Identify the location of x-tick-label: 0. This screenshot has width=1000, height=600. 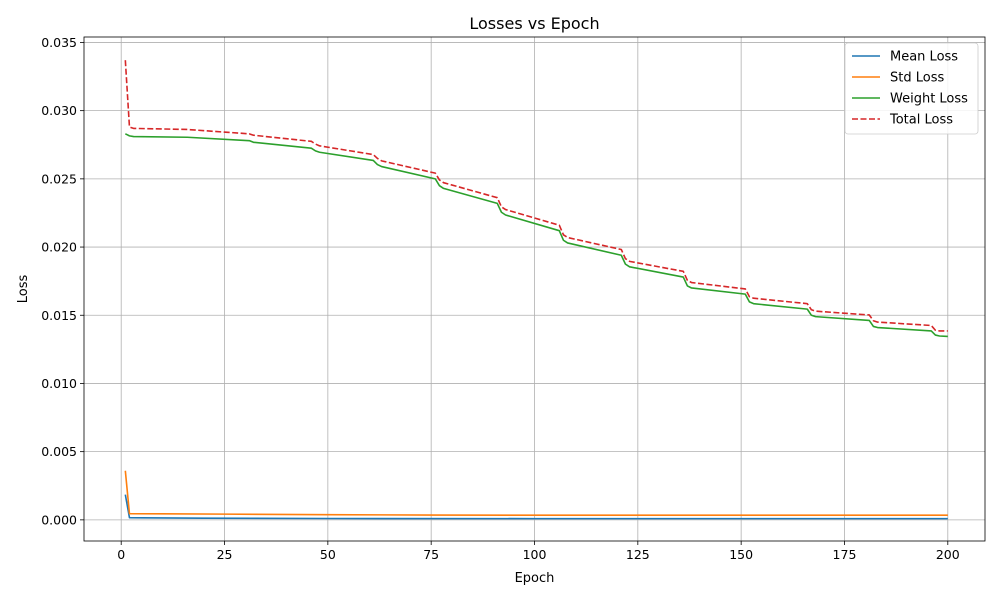
(121, 554).